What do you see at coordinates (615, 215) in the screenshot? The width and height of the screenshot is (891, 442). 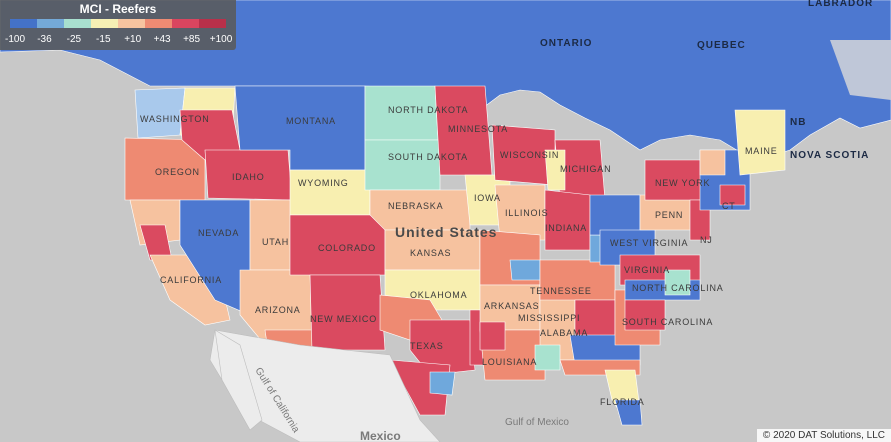 I see `region-ohio` at bounding box center [615, 215].